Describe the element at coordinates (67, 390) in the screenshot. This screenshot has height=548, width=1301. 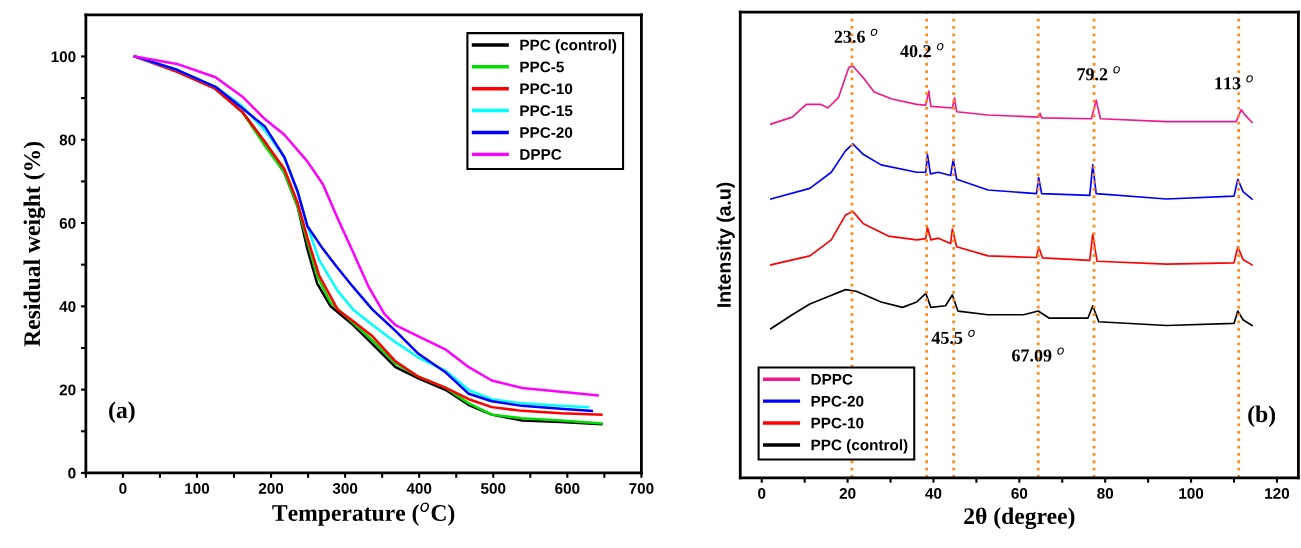
I see `y-tick-label: 20` at that location.